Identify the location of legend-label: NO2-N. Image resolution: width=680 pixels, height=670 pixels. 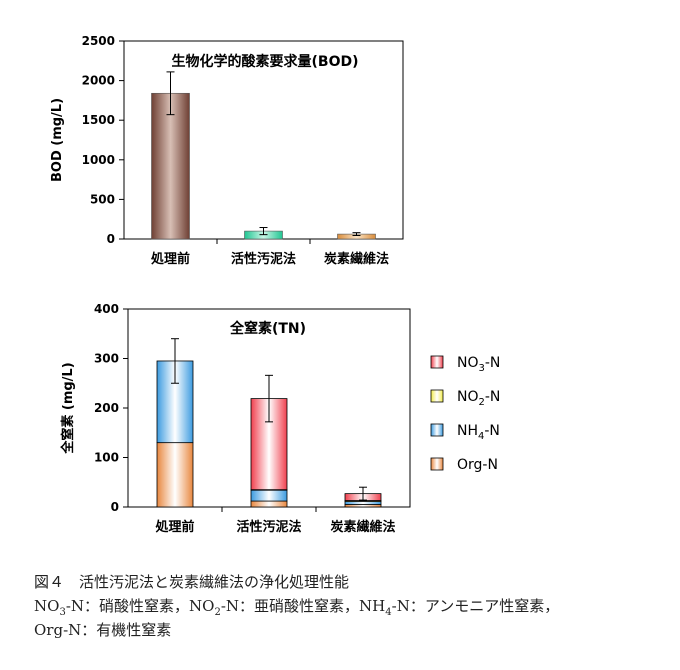
(478, 398).